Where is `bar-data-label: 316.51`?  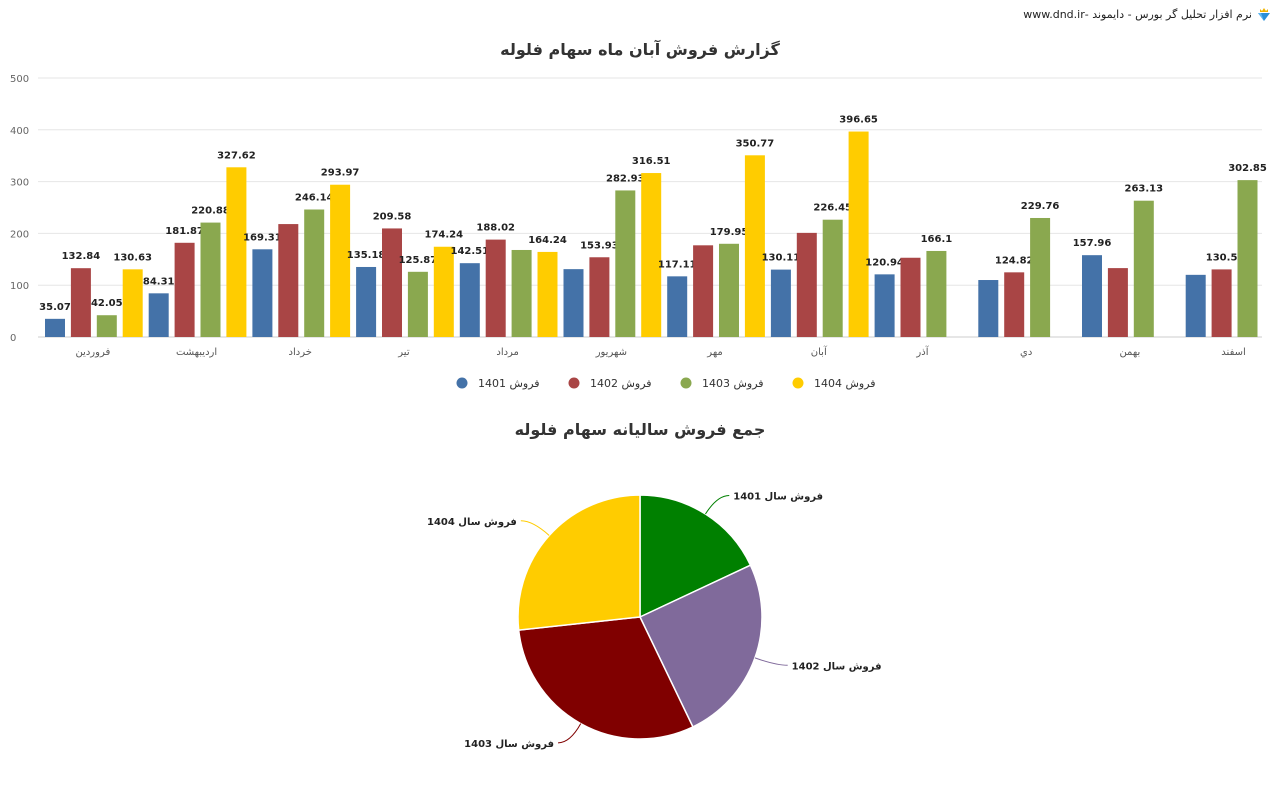
bar-data-label: 316.51 is located at coordinates (651, 161).